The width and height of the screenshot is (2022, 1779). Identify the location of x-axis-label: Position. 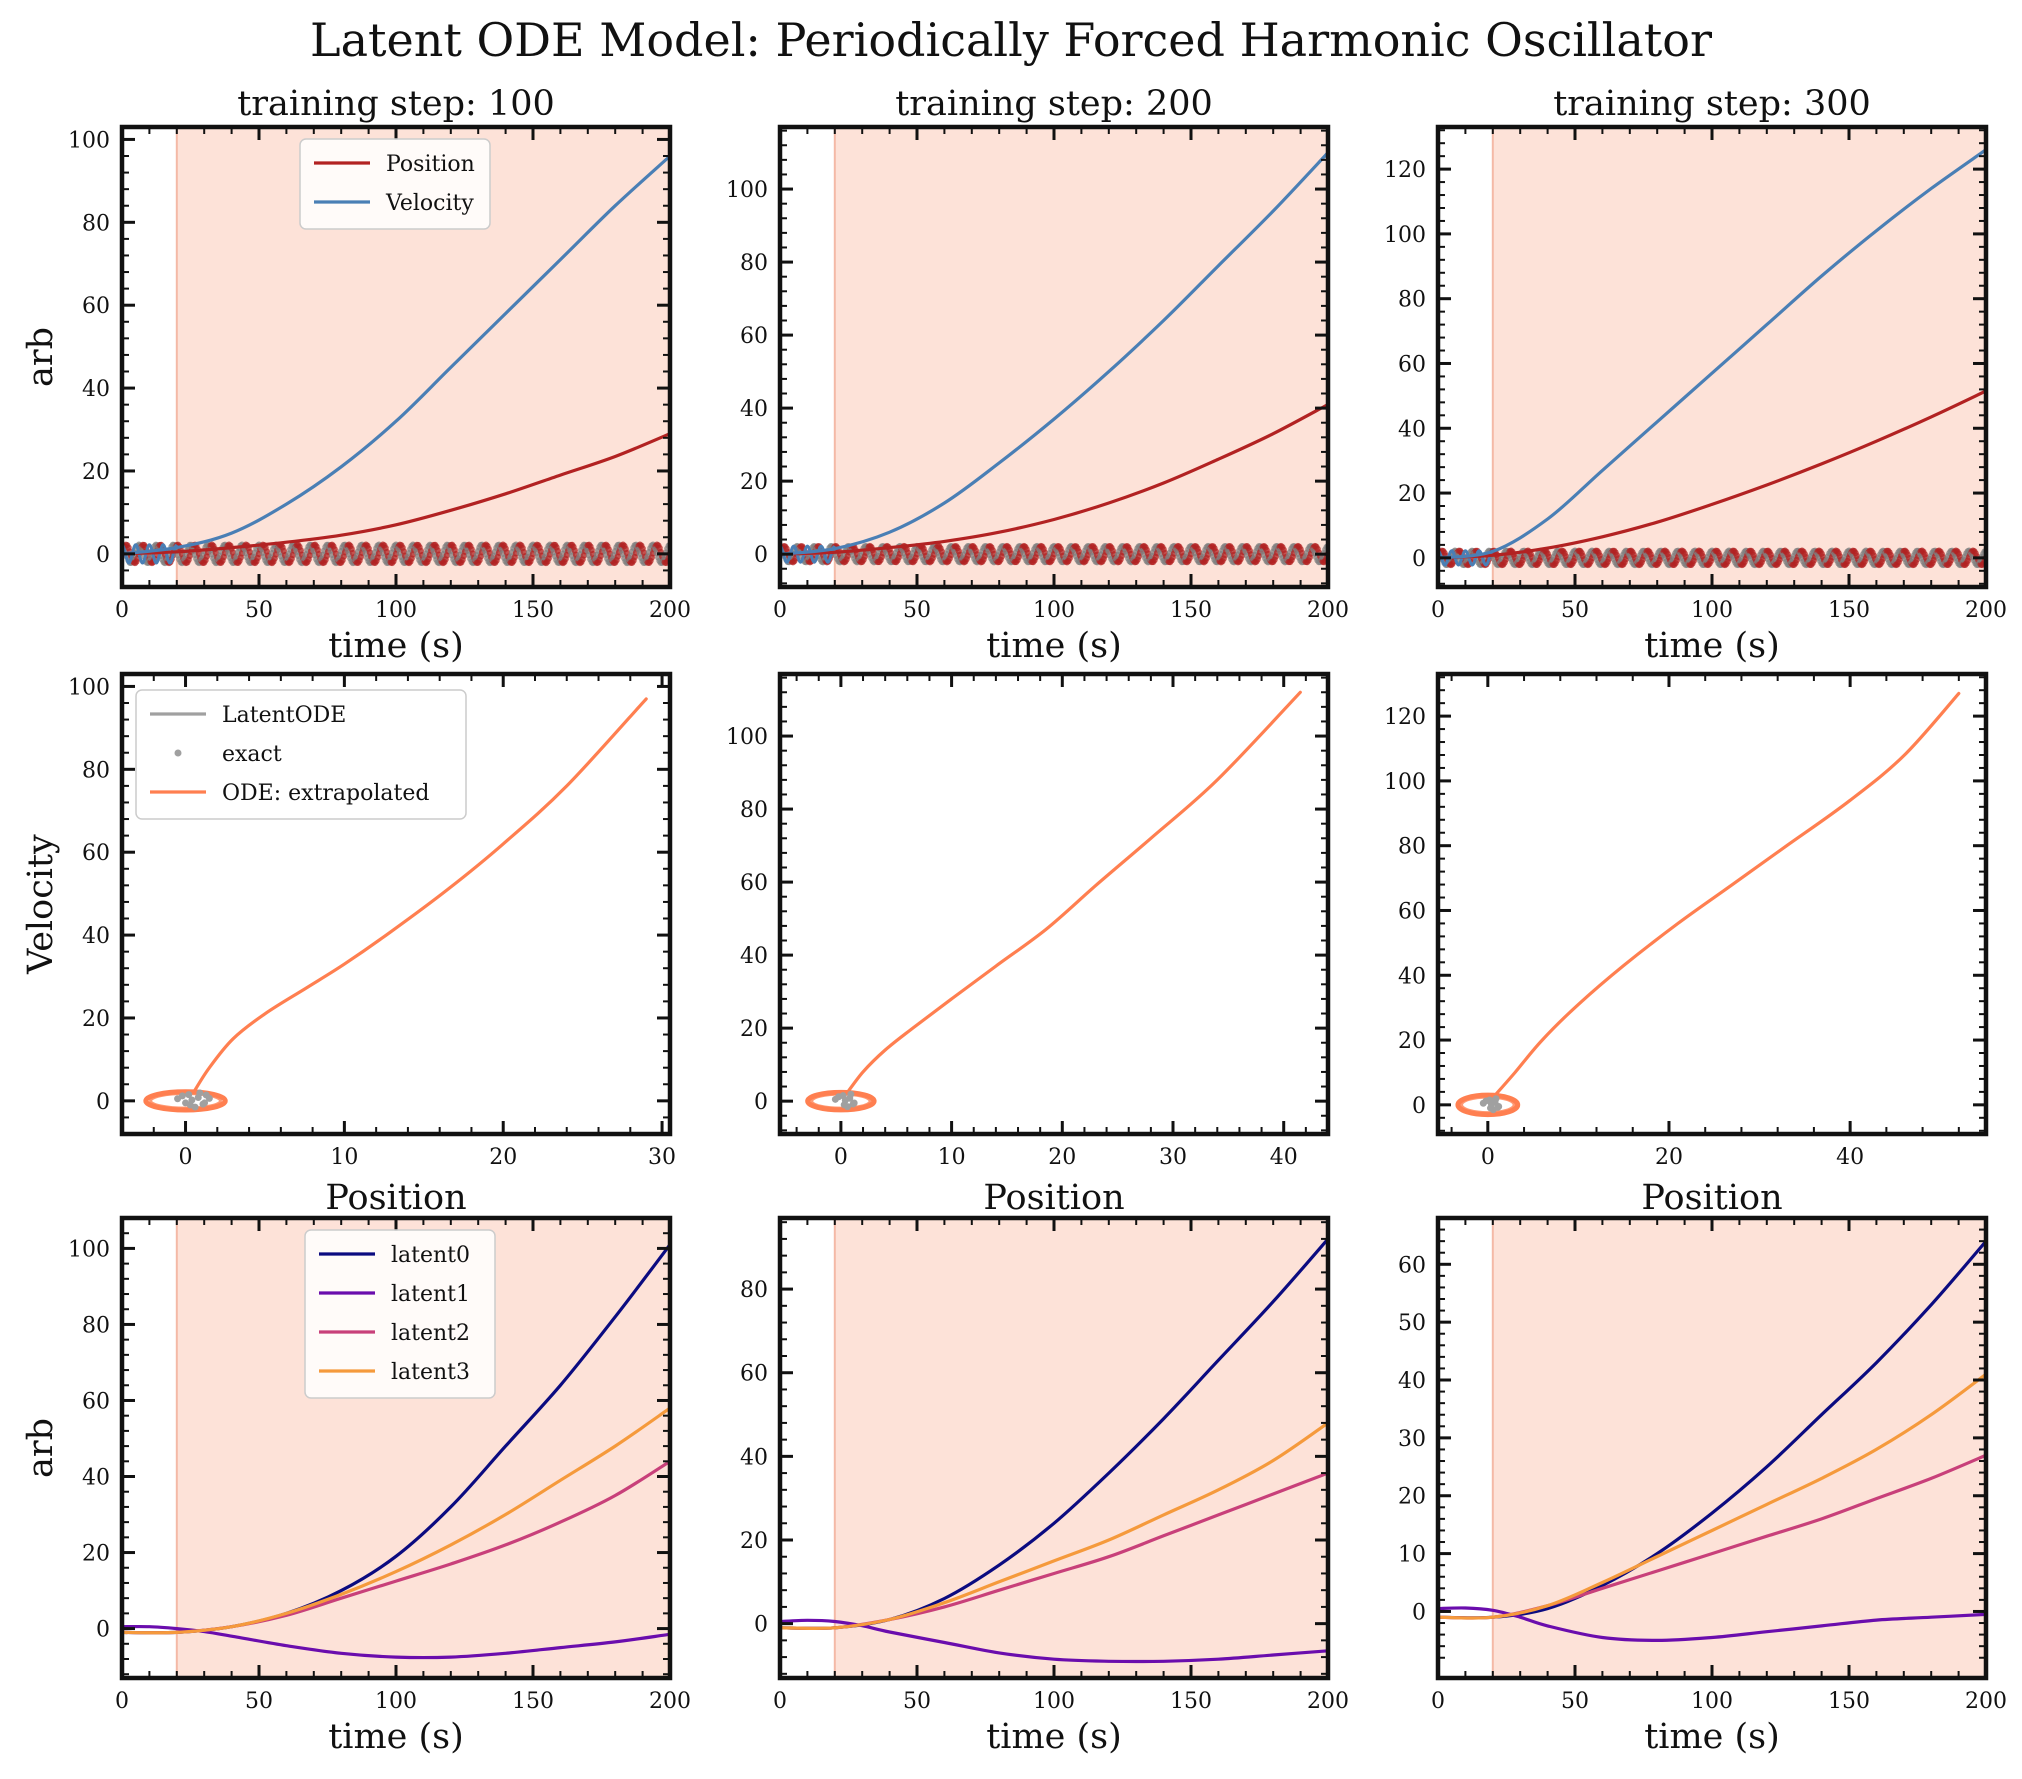
(1711, 1198).